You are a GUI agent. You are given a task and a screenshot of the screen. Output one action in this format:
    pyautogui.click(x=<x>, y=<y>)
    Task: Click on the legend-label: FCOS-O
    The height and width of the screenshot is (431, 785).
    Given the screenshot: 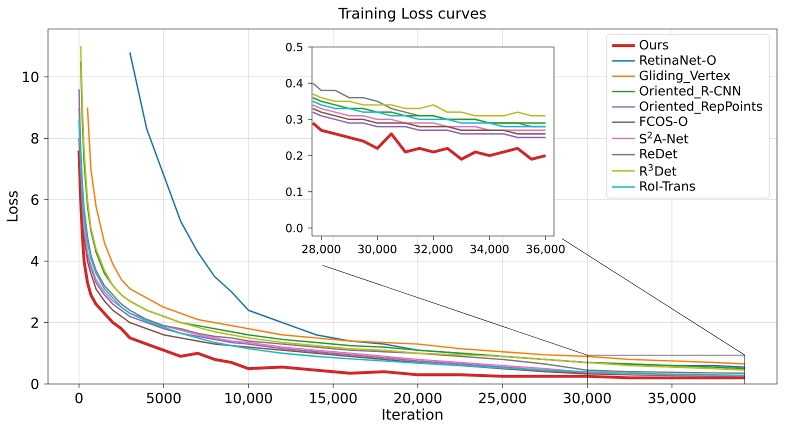 What is the action you would take?
    pyautogui.click(x=664, y=121)
    